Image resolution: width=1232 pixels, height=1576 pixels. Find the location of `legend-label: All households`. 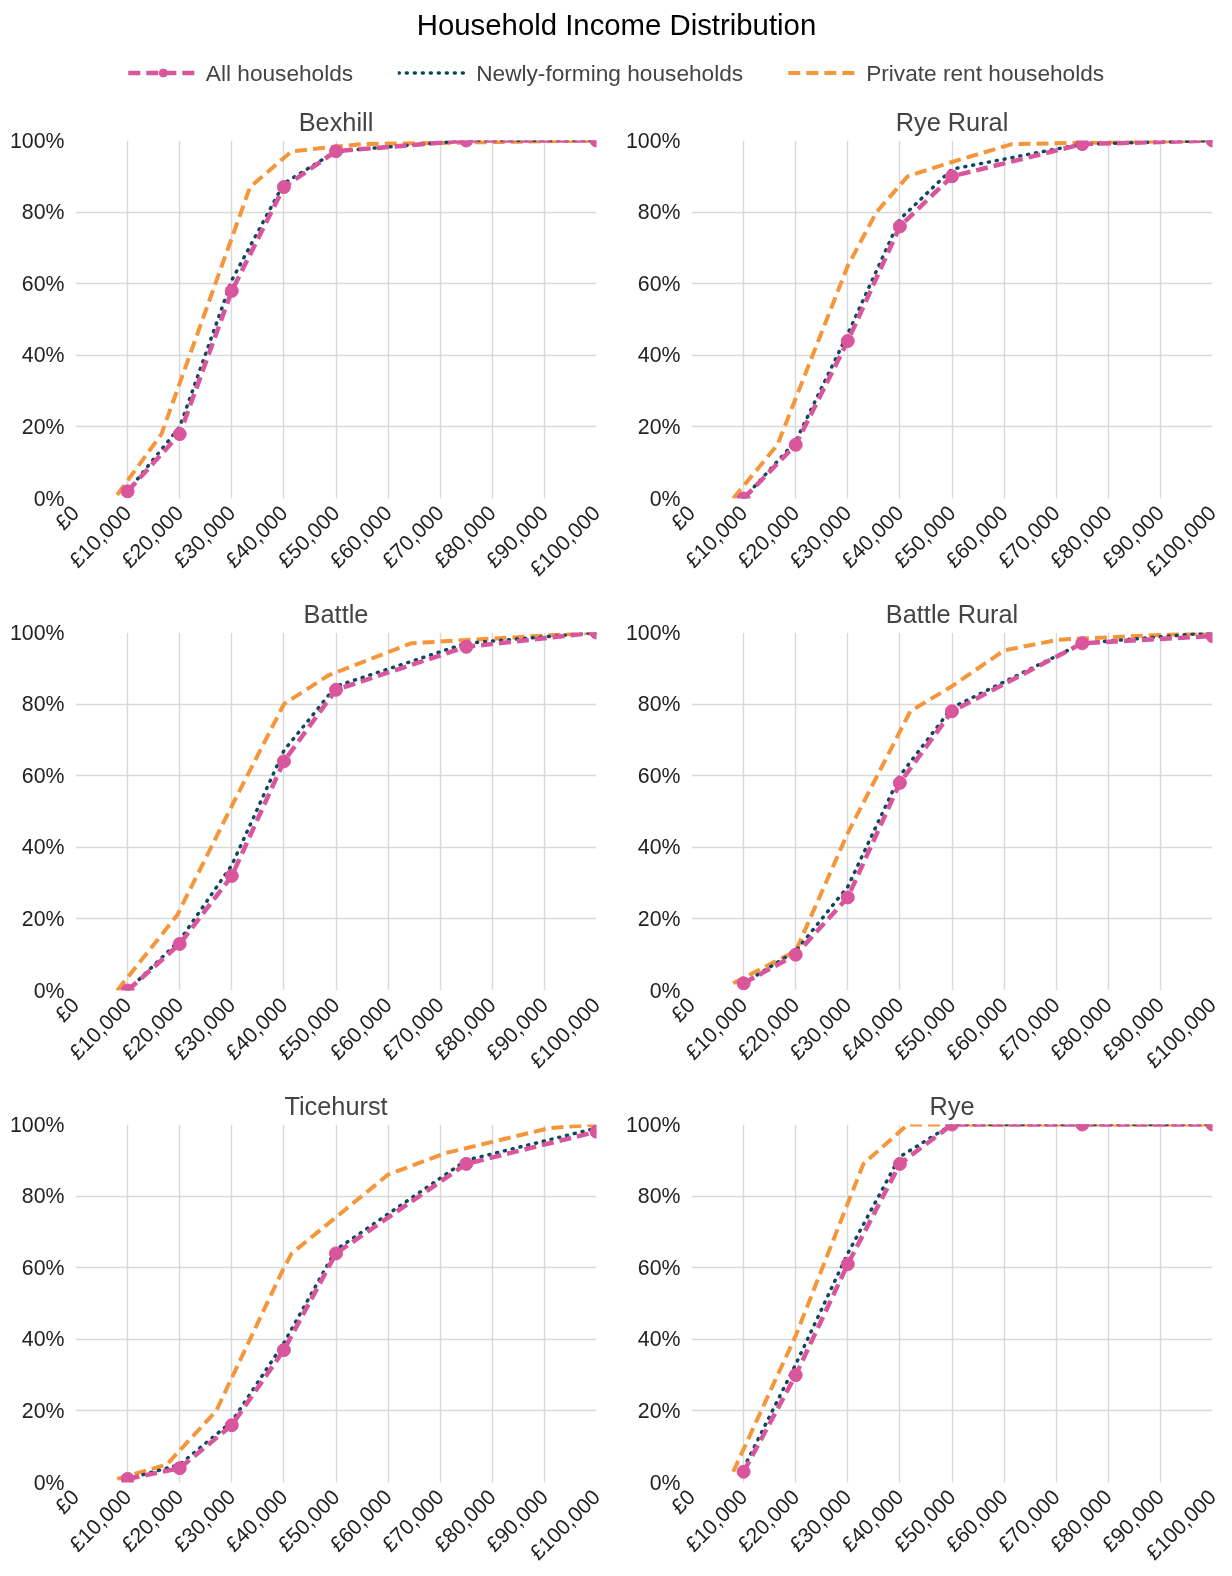

legend-label: All households is located at coordinates (279, 72).